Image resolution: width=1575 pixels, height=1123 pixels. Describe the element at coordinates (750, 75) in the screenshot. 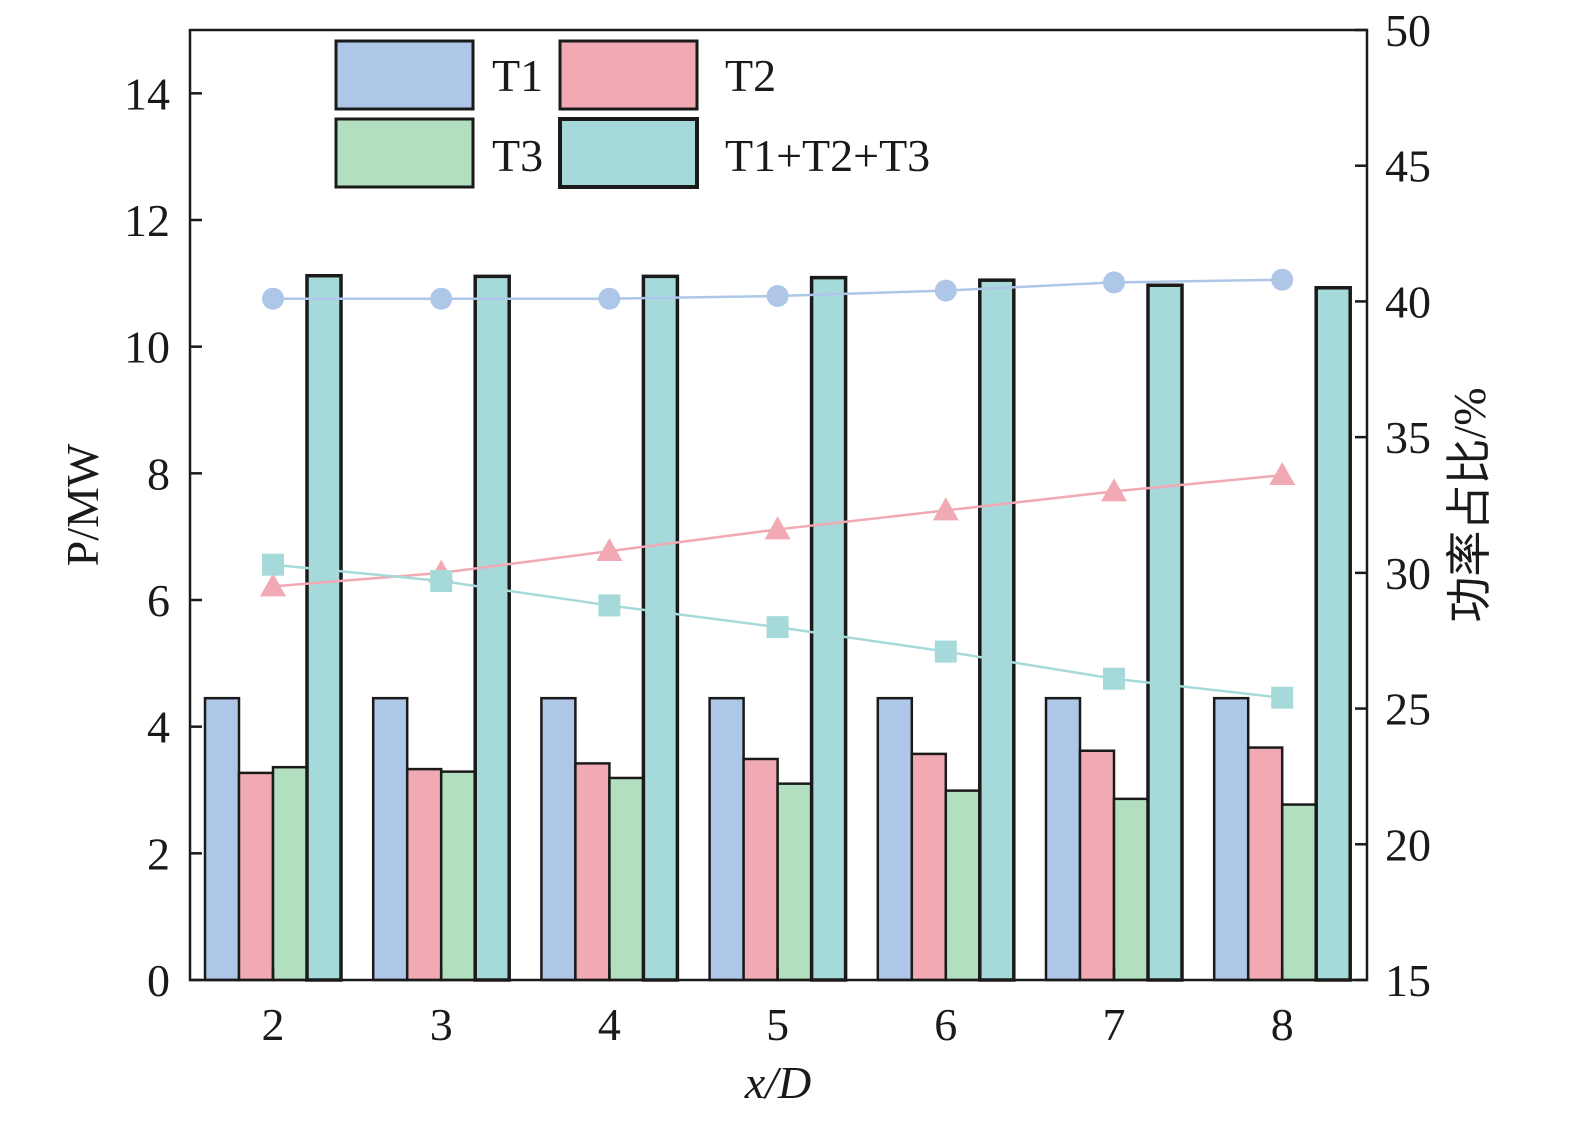

I see `legend-label-t2: T2` at that location.